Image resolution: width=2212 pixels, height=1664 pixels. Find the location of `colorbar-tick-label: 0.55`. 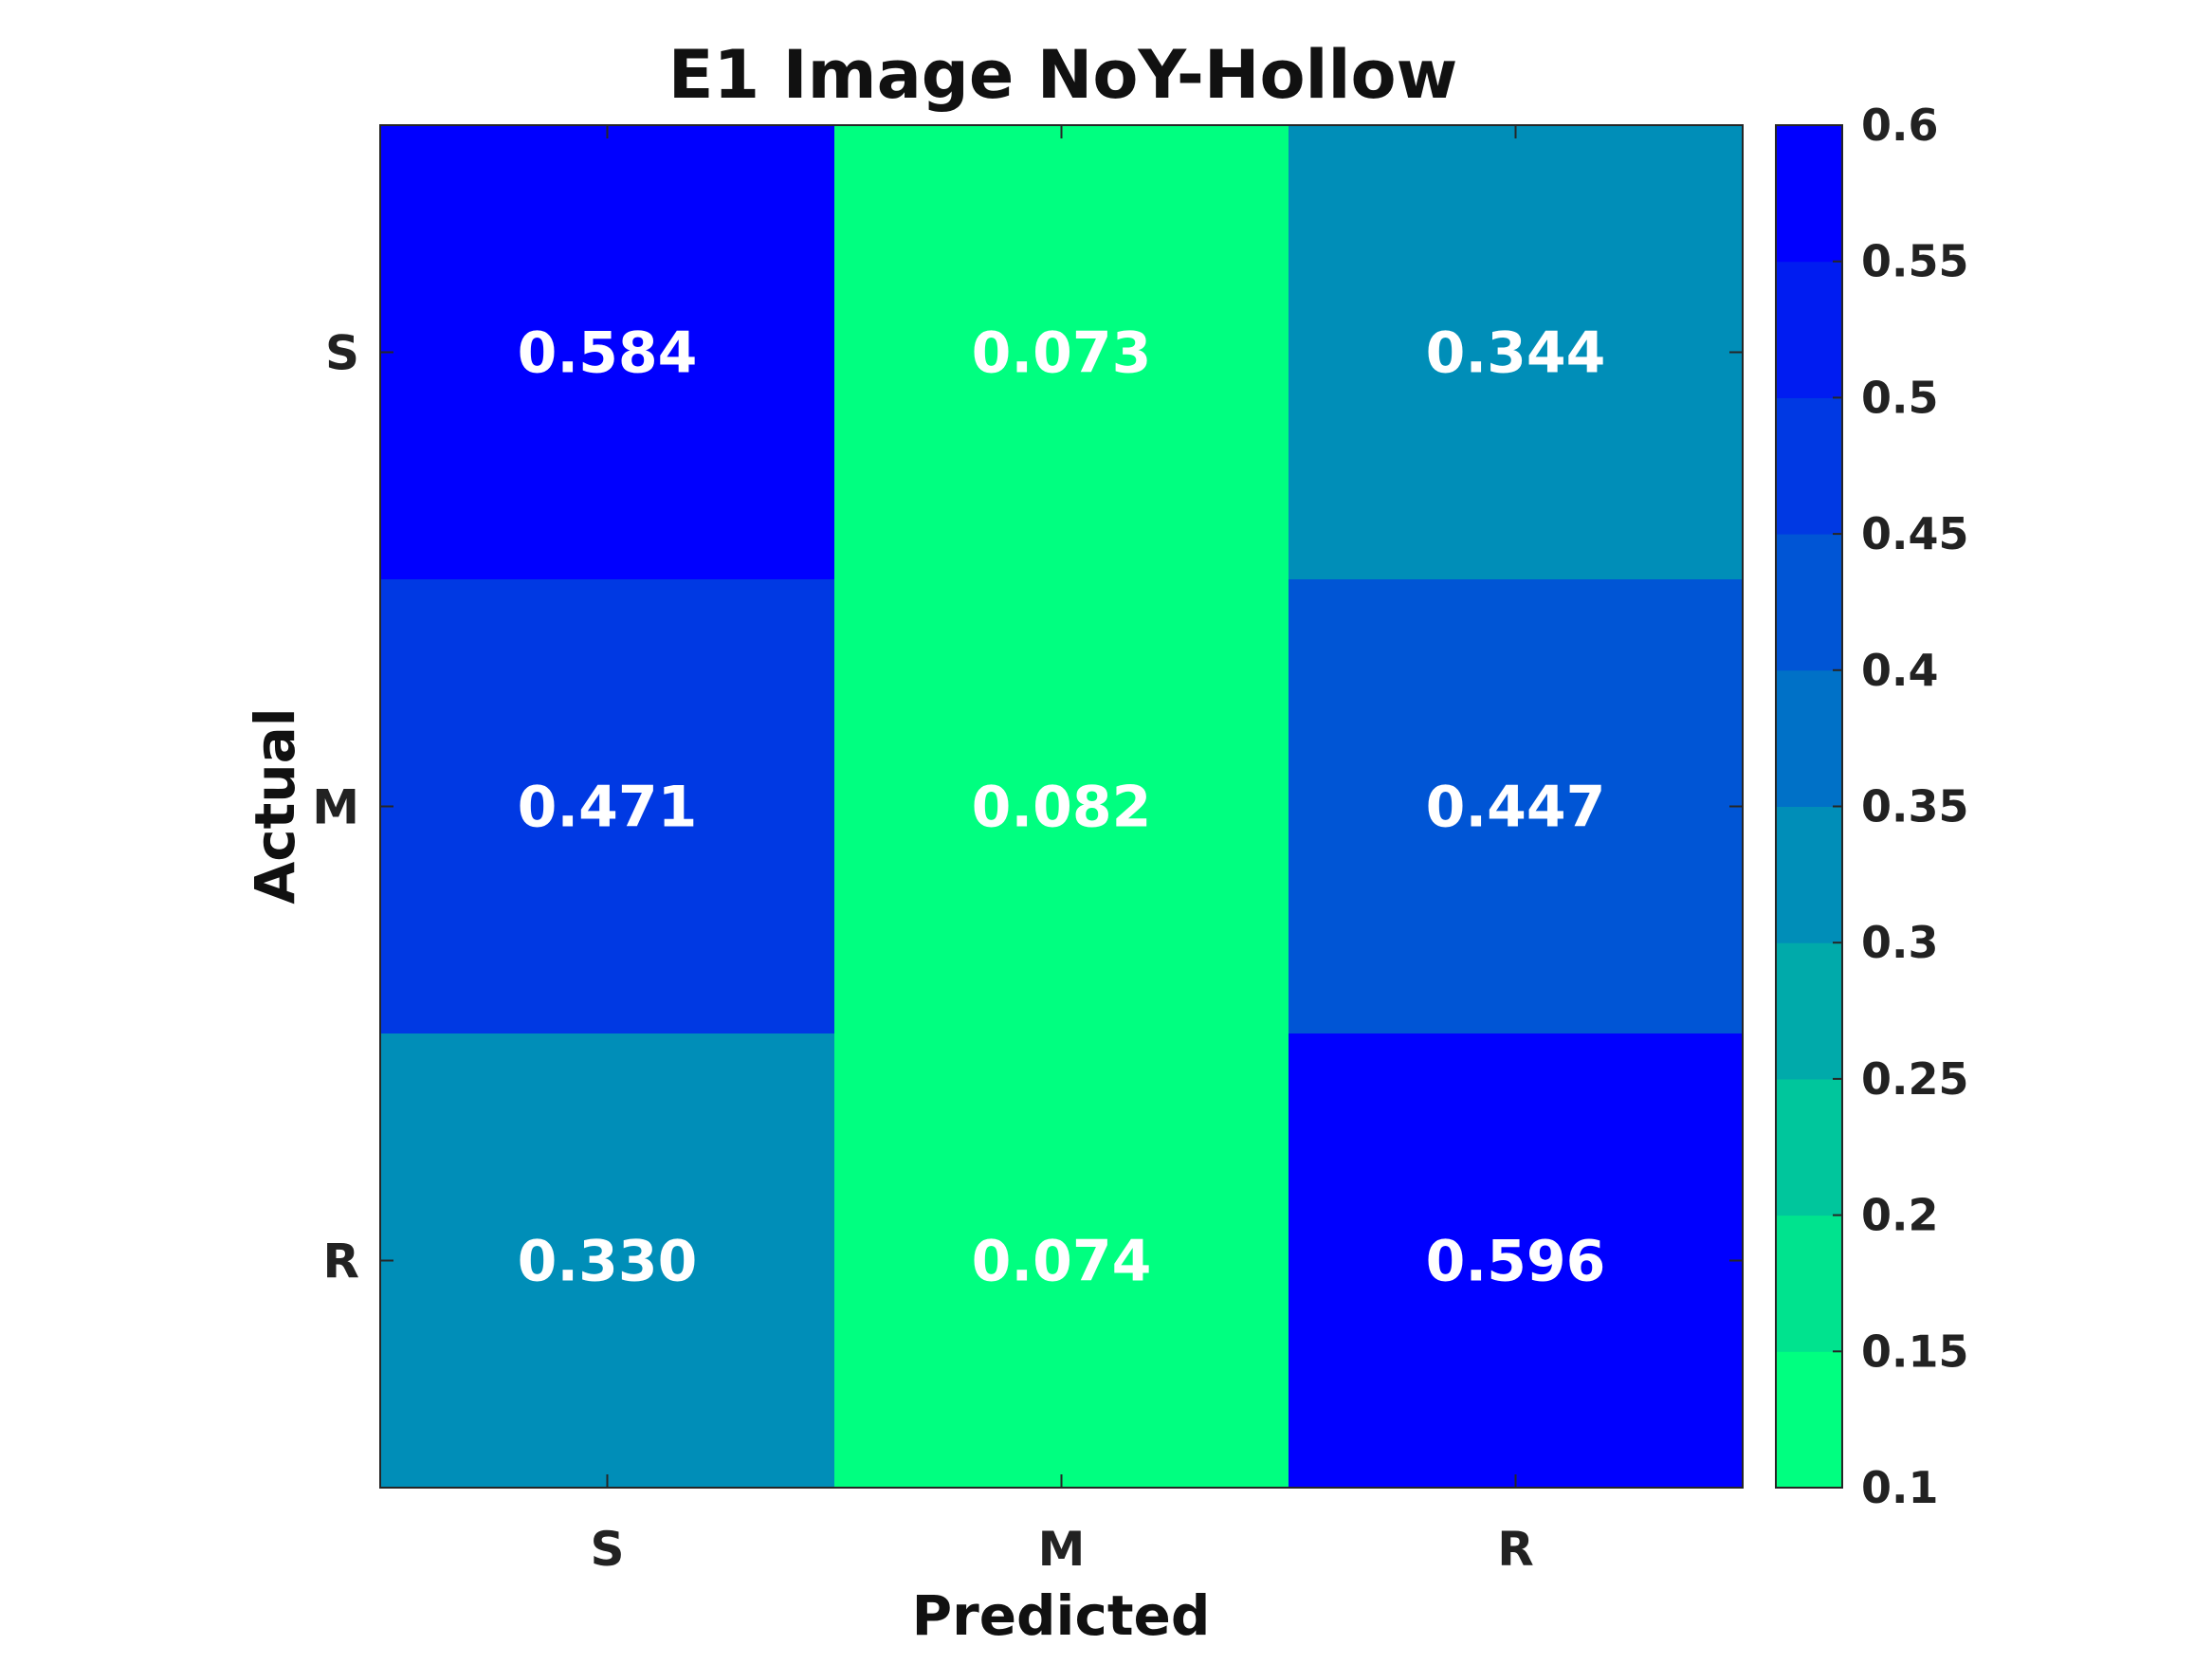

colorbar-tick-label: 0.55 is located at coordinates (1915, 261).